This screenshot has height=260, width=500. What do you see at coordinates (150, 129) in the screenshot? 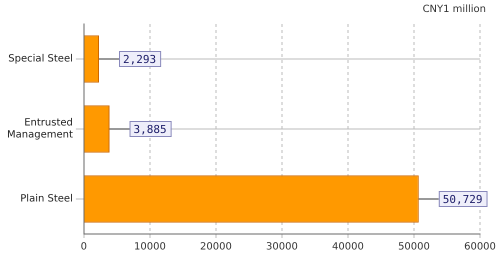
I see `data-label: 3,885` at bounding box center [150, 129].